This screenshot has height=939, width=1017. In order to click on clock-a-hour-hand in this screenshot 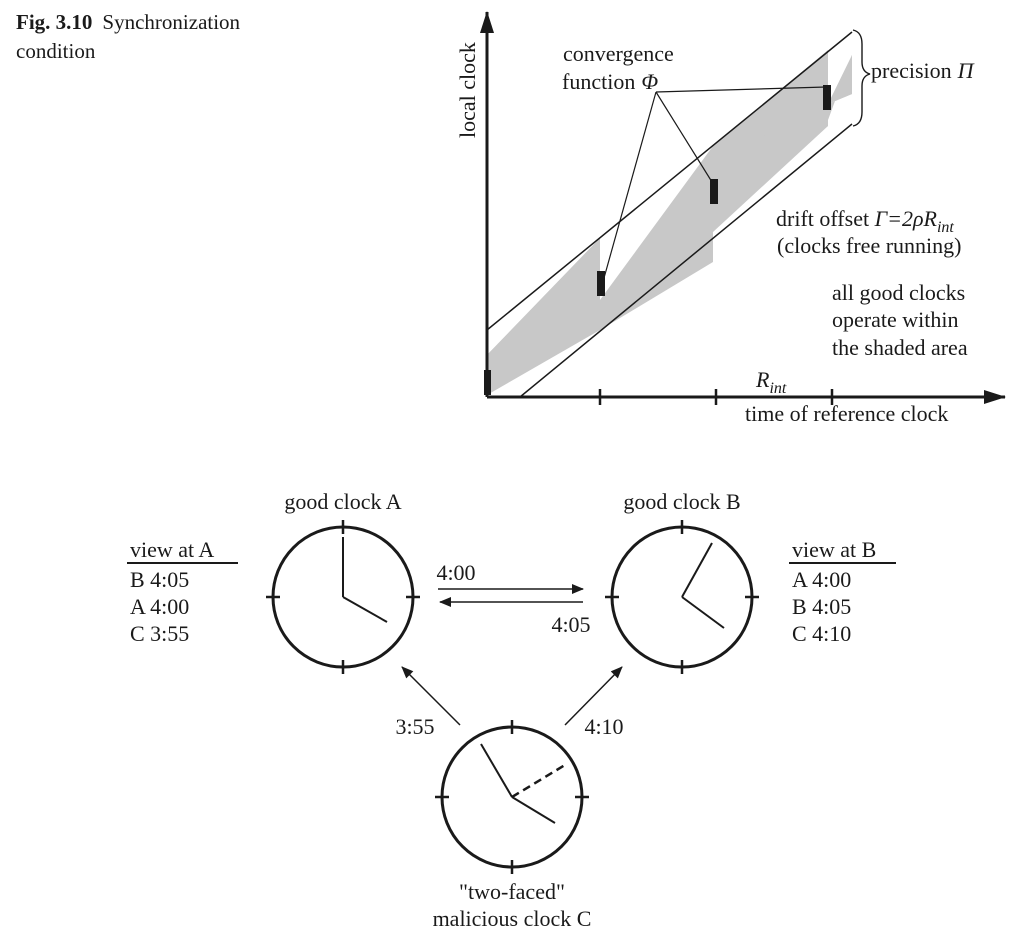, I will do `click(365, 609)`.